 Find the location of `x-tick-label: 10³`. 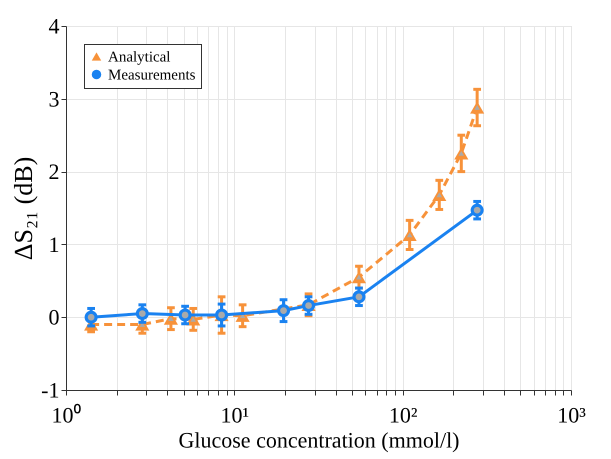

x-tick-label: 10³ is located at coordinates (571, 415).